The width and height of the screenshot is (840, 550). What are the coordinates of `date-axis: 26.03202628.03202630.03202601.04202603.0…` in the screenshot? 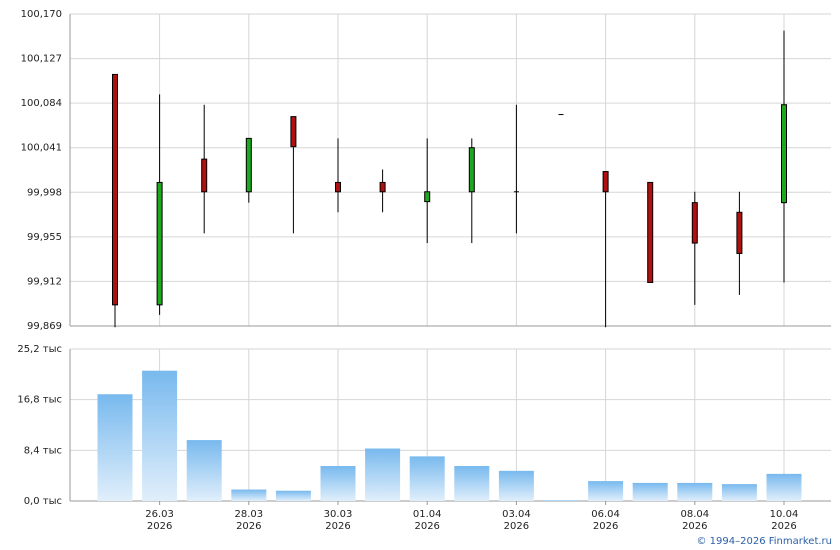 It's located at (471, 516).